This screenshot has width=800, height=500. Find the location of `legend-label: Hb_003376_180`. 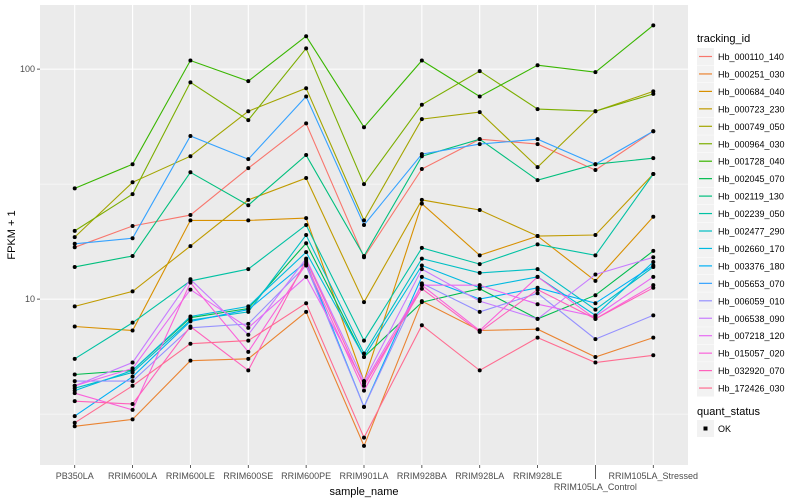

legend-label: Hb_003376_180 is located at coordinates (751, 266).